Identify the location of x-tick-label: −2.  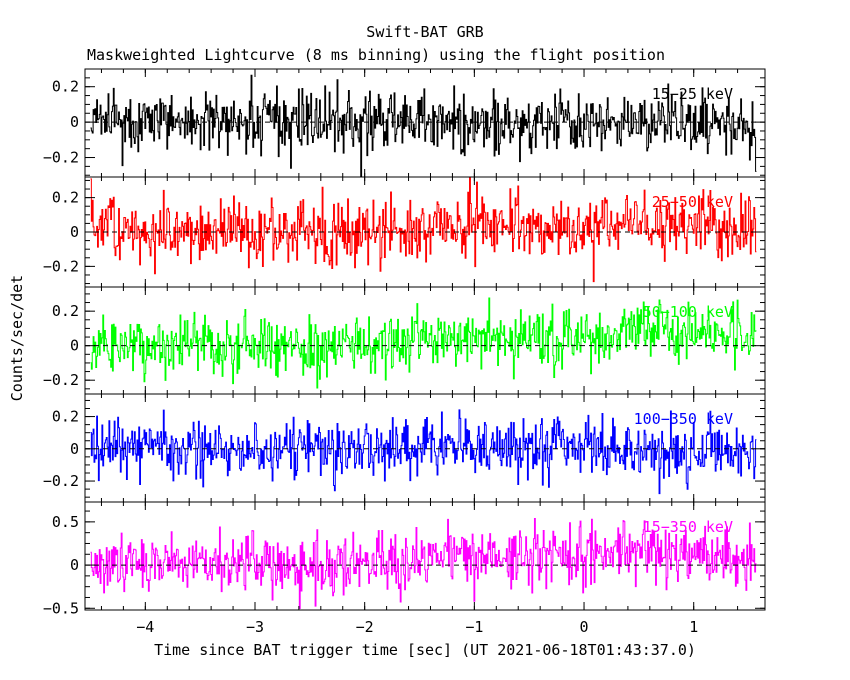
(365, 627).